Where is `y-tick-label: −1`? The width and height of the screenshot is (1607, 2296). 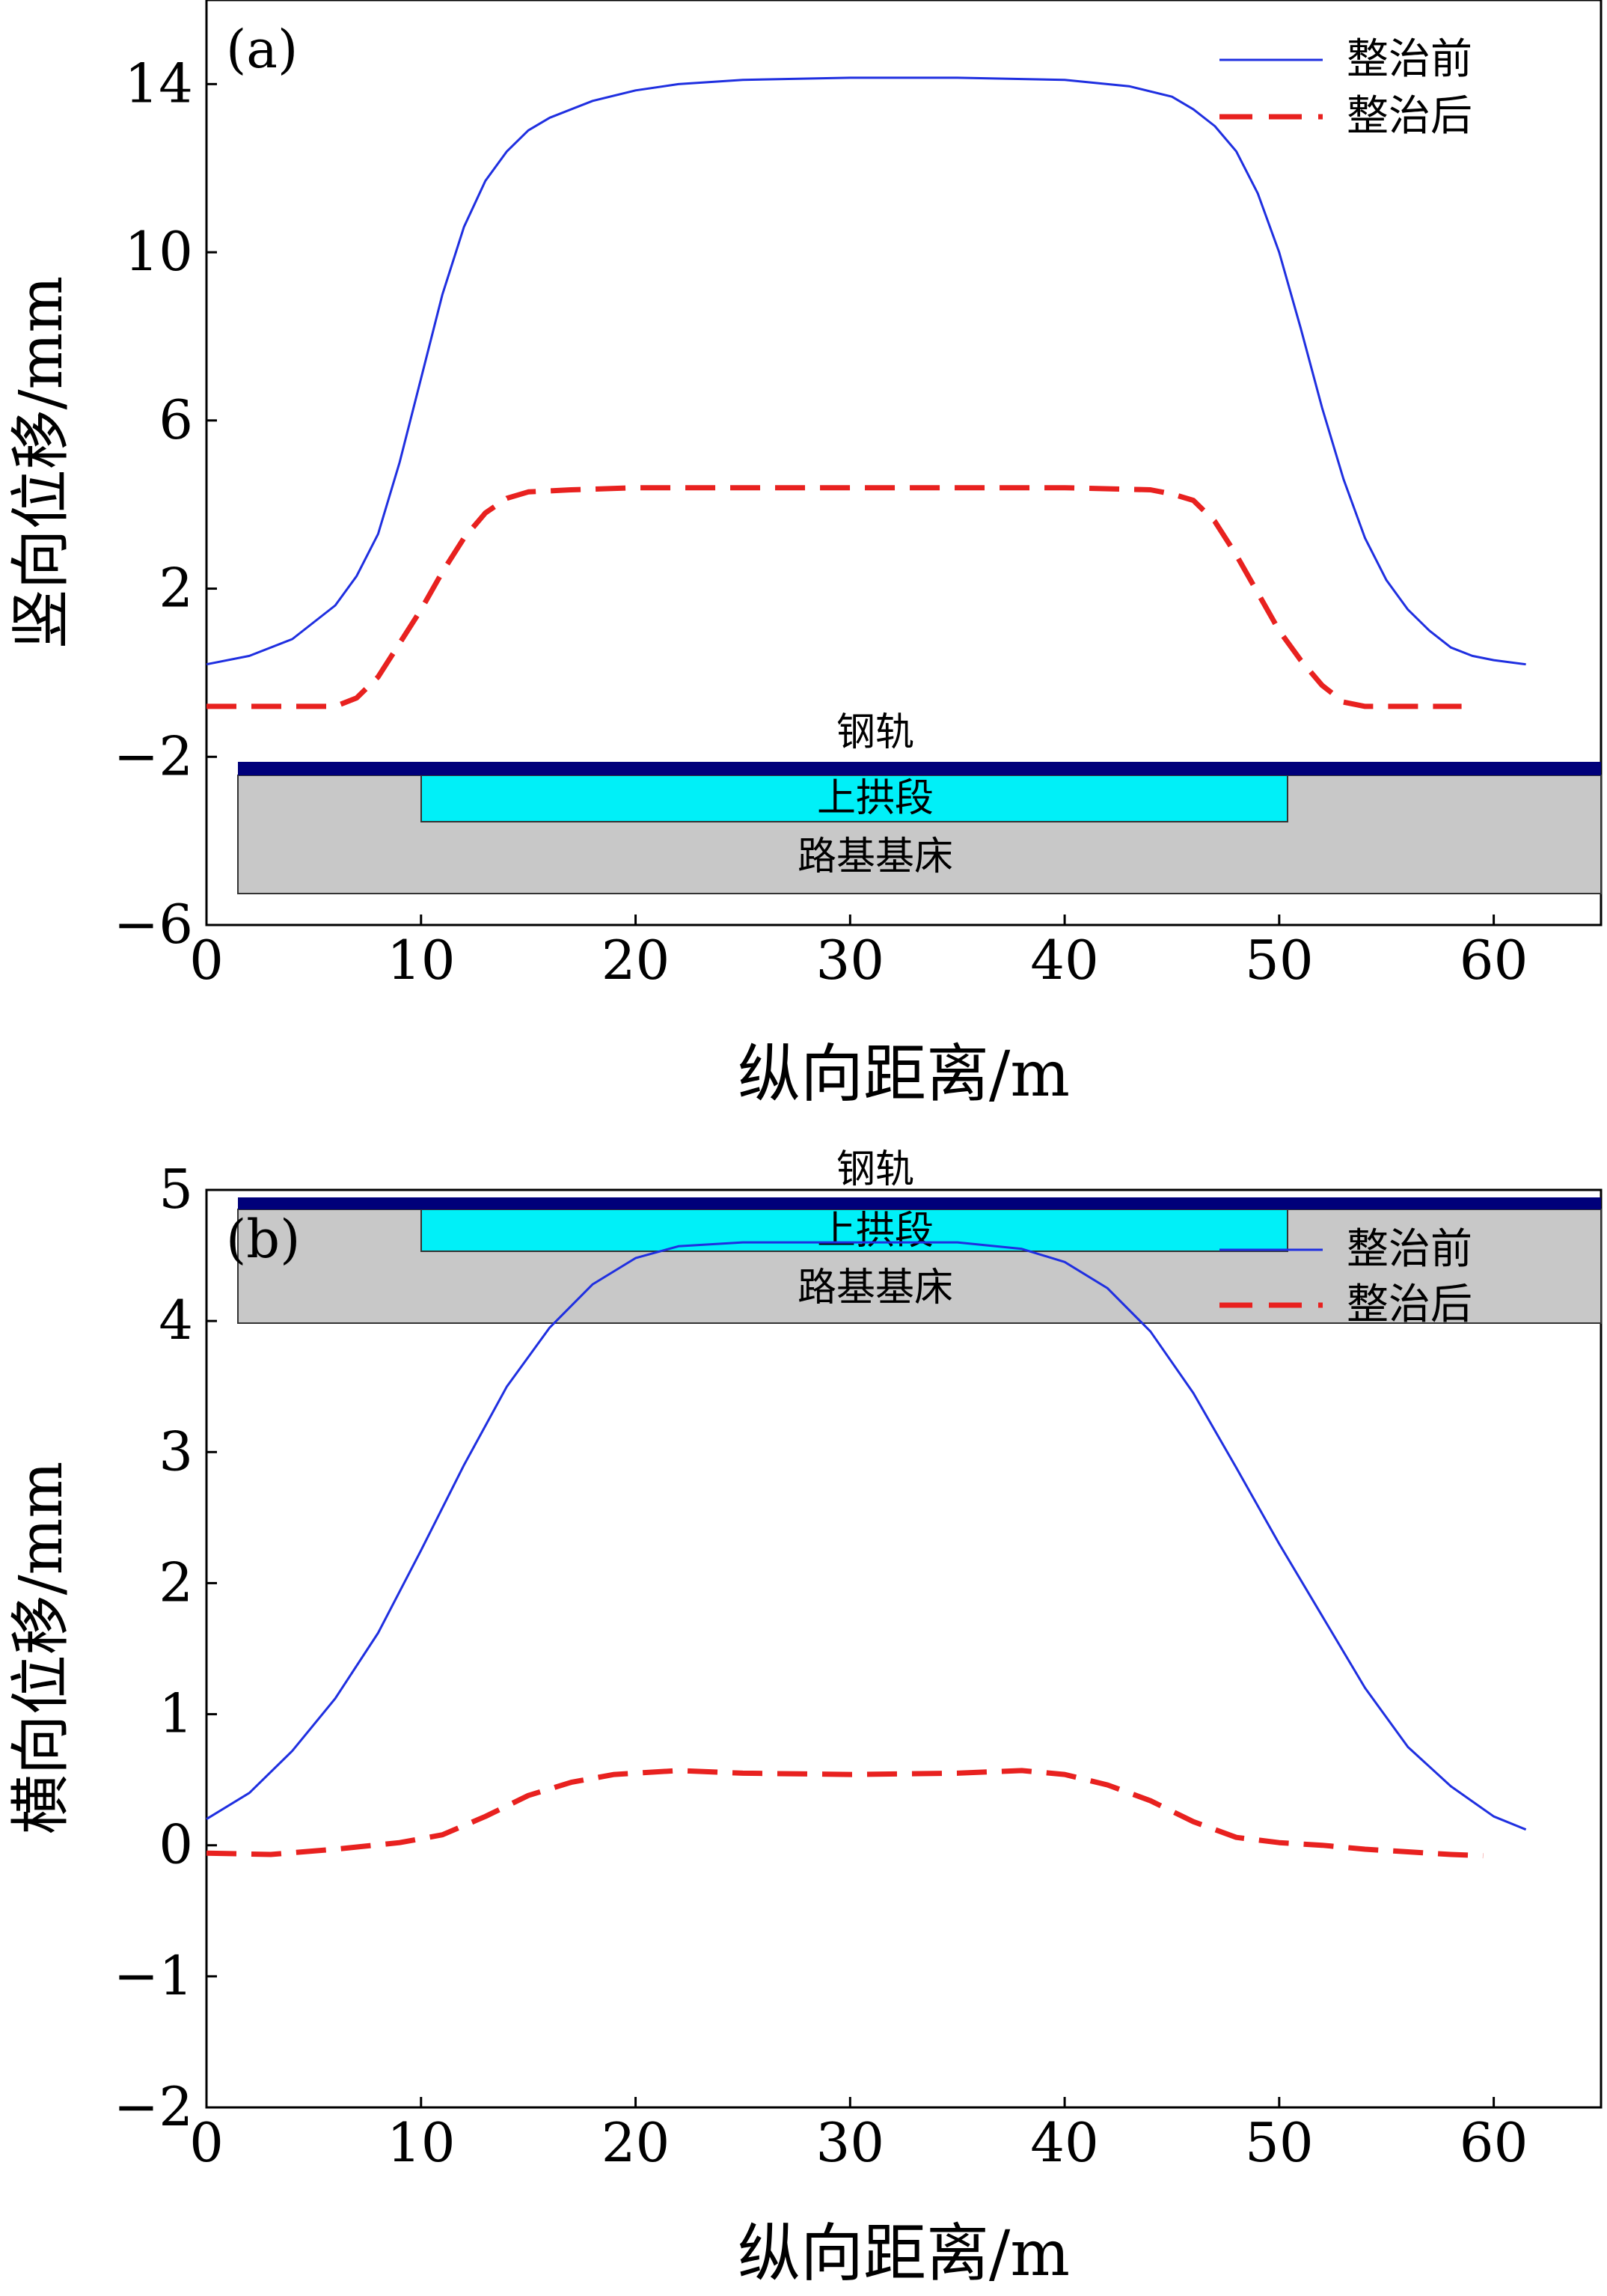
y-tick-label: −1 is located at coordinates (153, 1975).